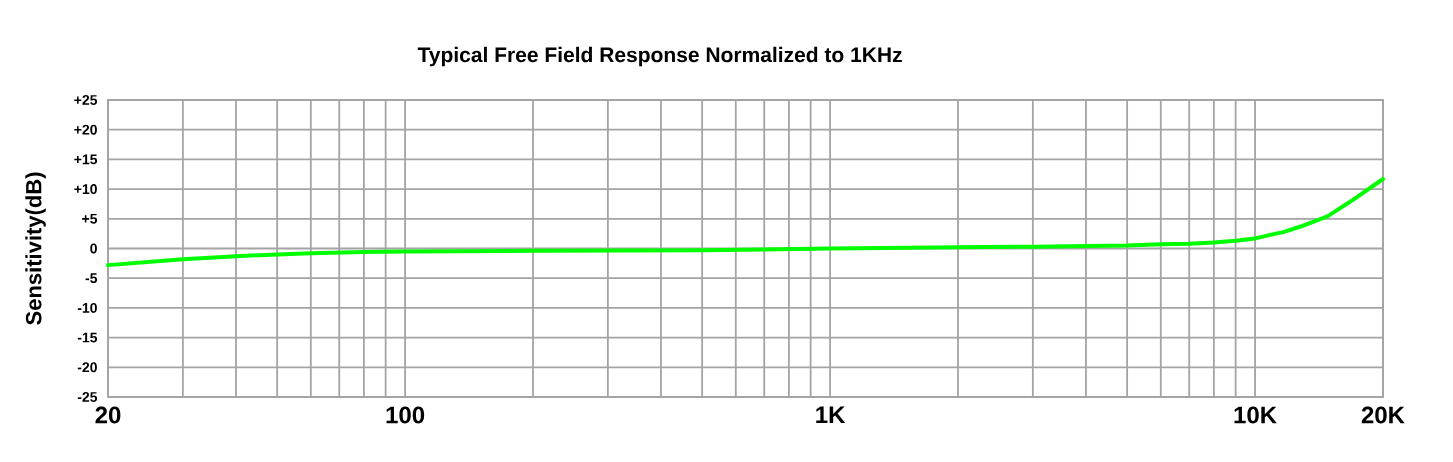  What do you see at coordinates (87, 367) in the screenshot?
I see `y-tick-label: -20` at bounding box center [87, 367].